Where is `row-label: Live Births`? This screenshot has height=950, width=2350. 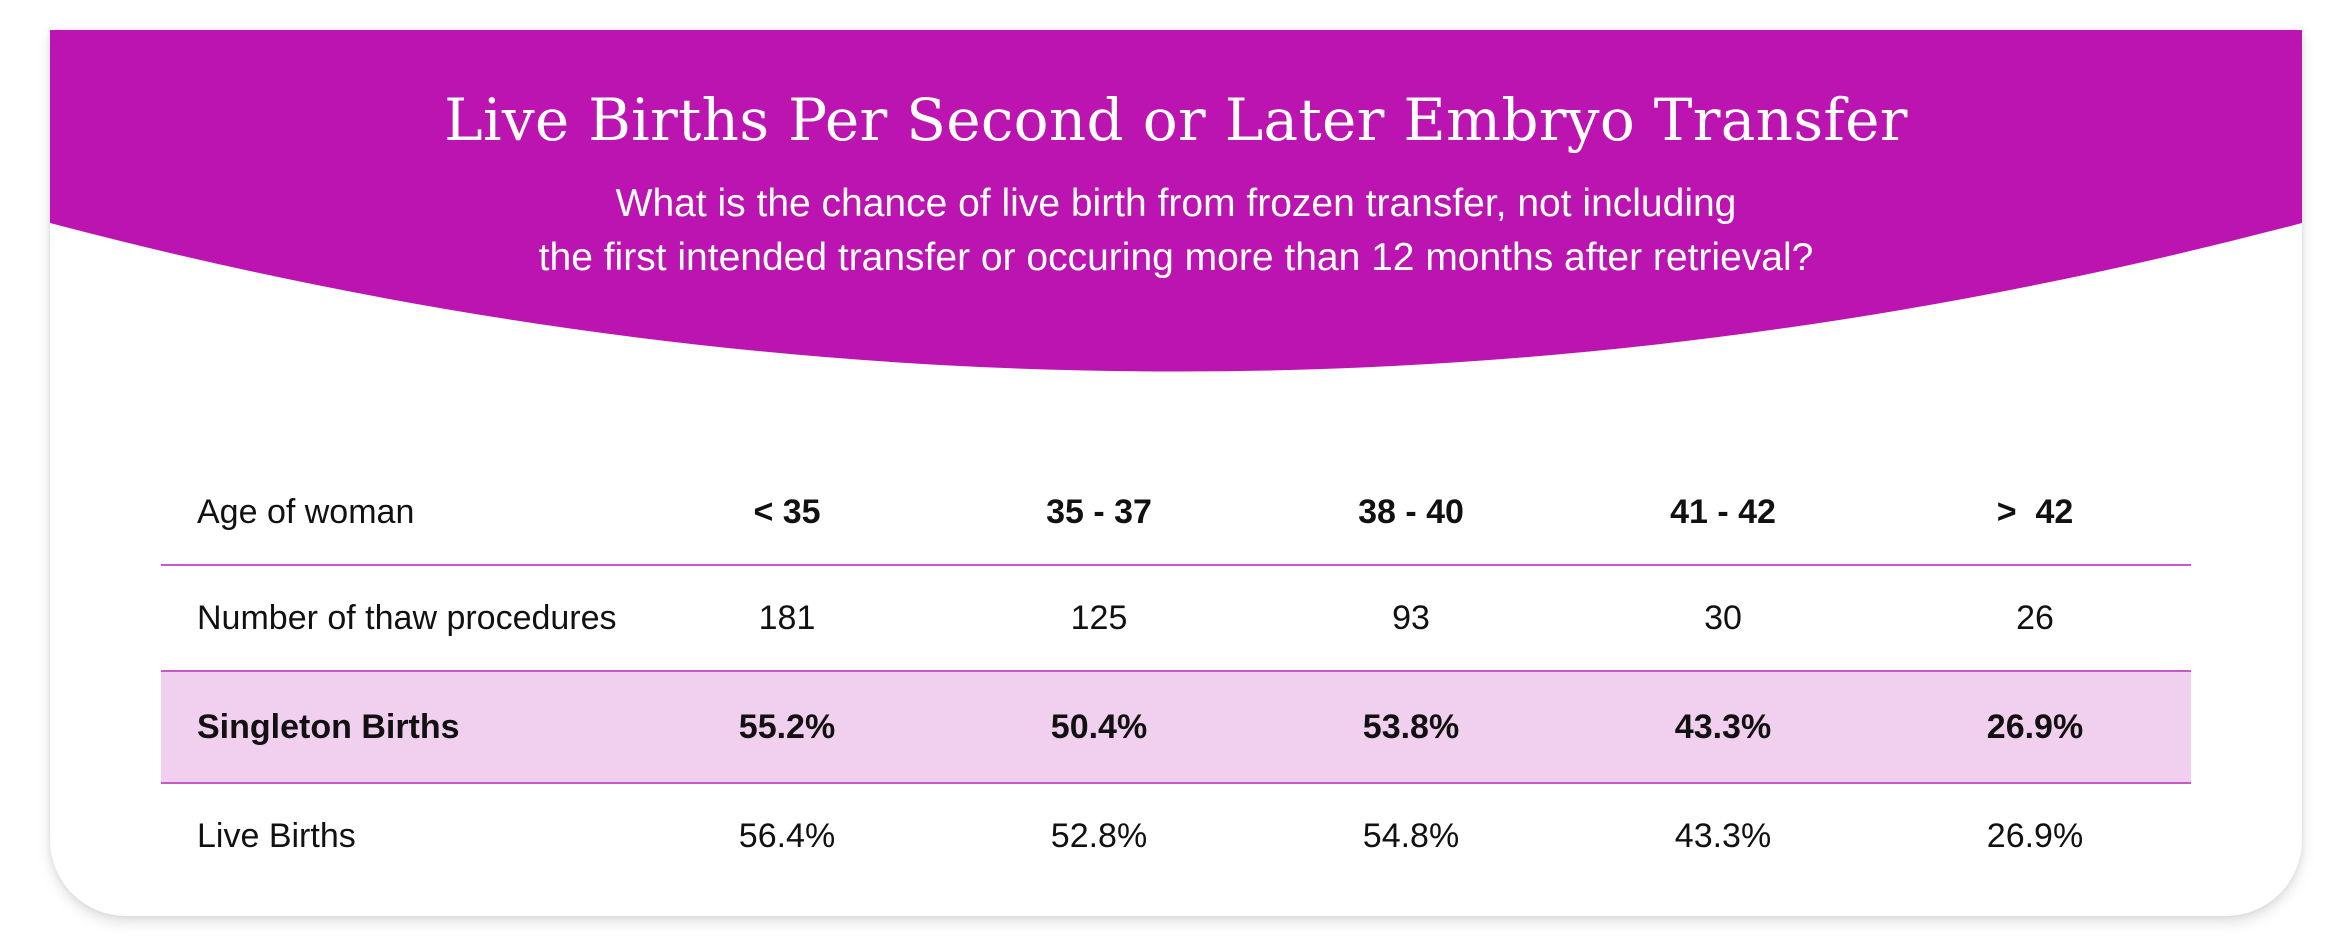 row-label: Live Births is located at coordinates (276, 835).